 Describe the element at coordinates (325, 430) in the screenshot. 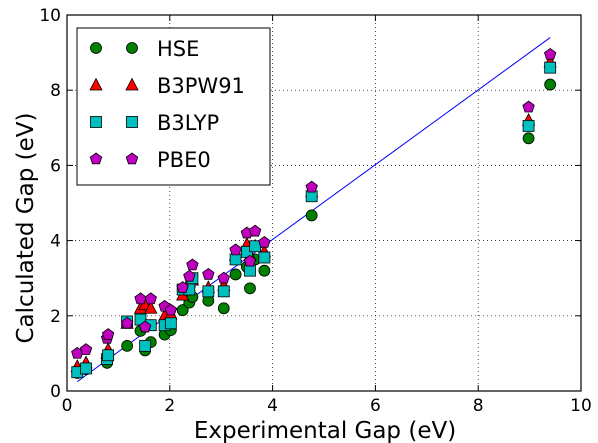

I see `x-axis-label: Experimental Gap (eV)` at that location.